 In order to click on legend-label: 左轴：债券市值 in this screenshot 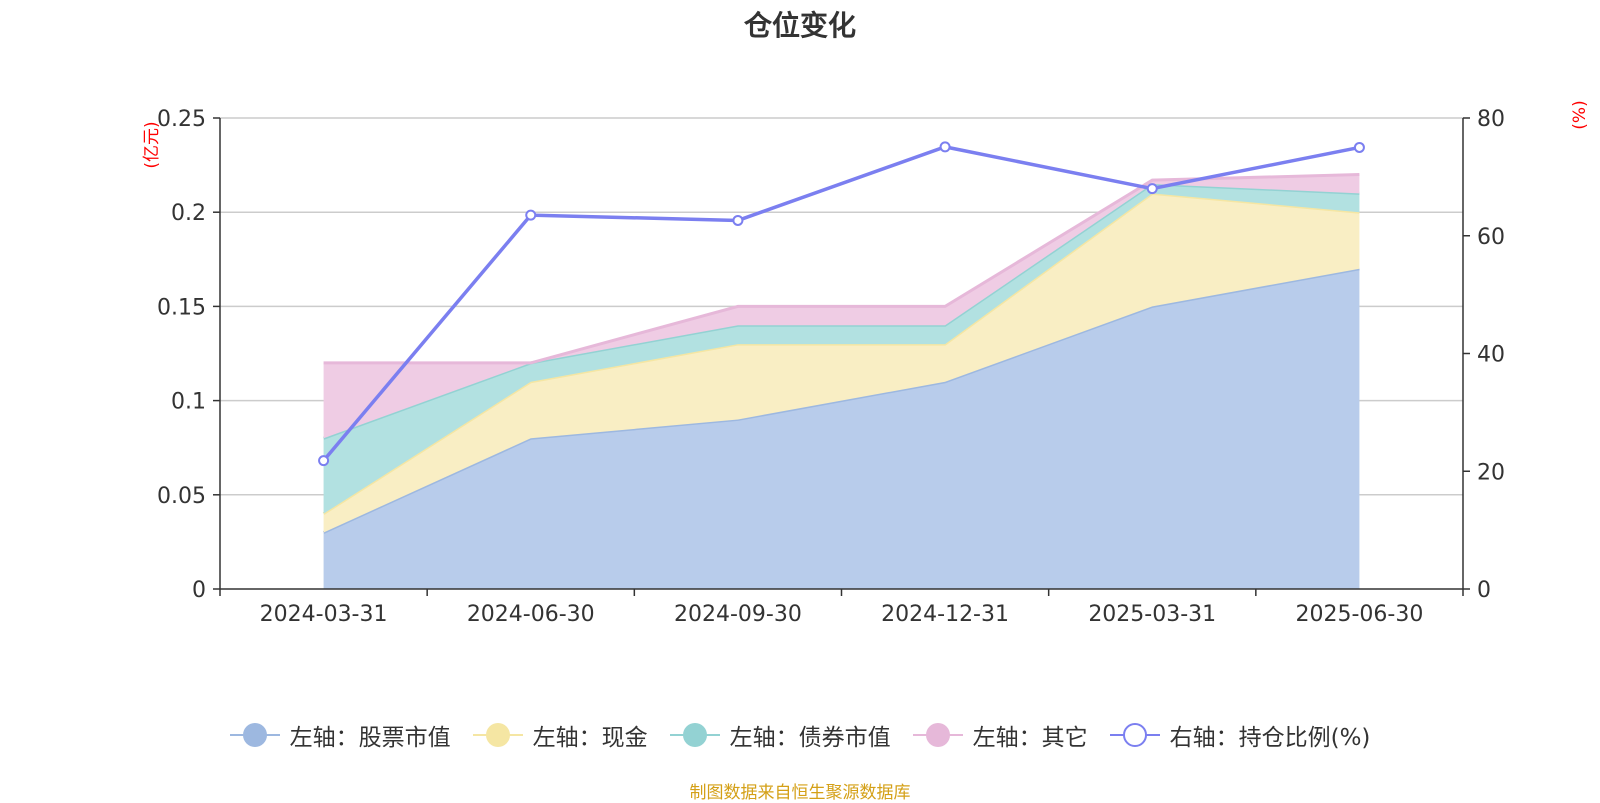, I will do `click(810, 738)`.